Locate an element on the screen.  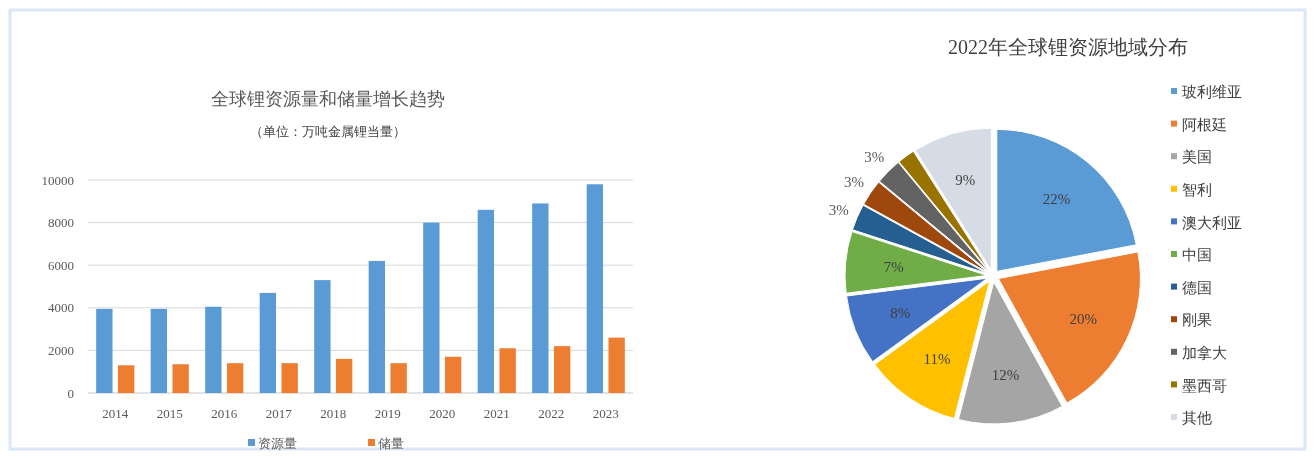
chart-title: 2022年全球锂资源地域分布 is located at coordinates (1068, 47).